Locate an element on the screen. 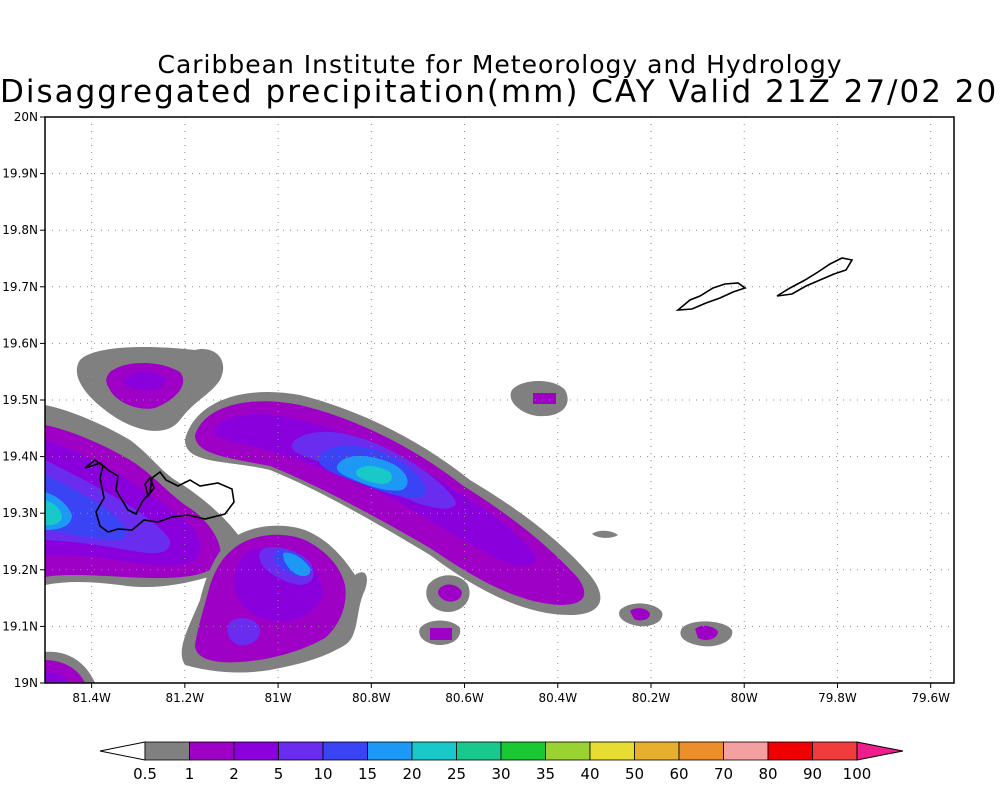 The height and width of the screenshot is (800, 1000). y-tick-label: 19N is located at coordinates (26, 683).